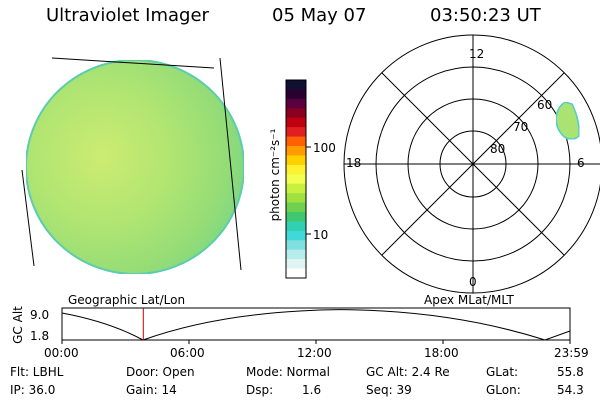 This screenshot has height=400, width=600. I want to click on mlt-label-0: 0, so click(473, 282).